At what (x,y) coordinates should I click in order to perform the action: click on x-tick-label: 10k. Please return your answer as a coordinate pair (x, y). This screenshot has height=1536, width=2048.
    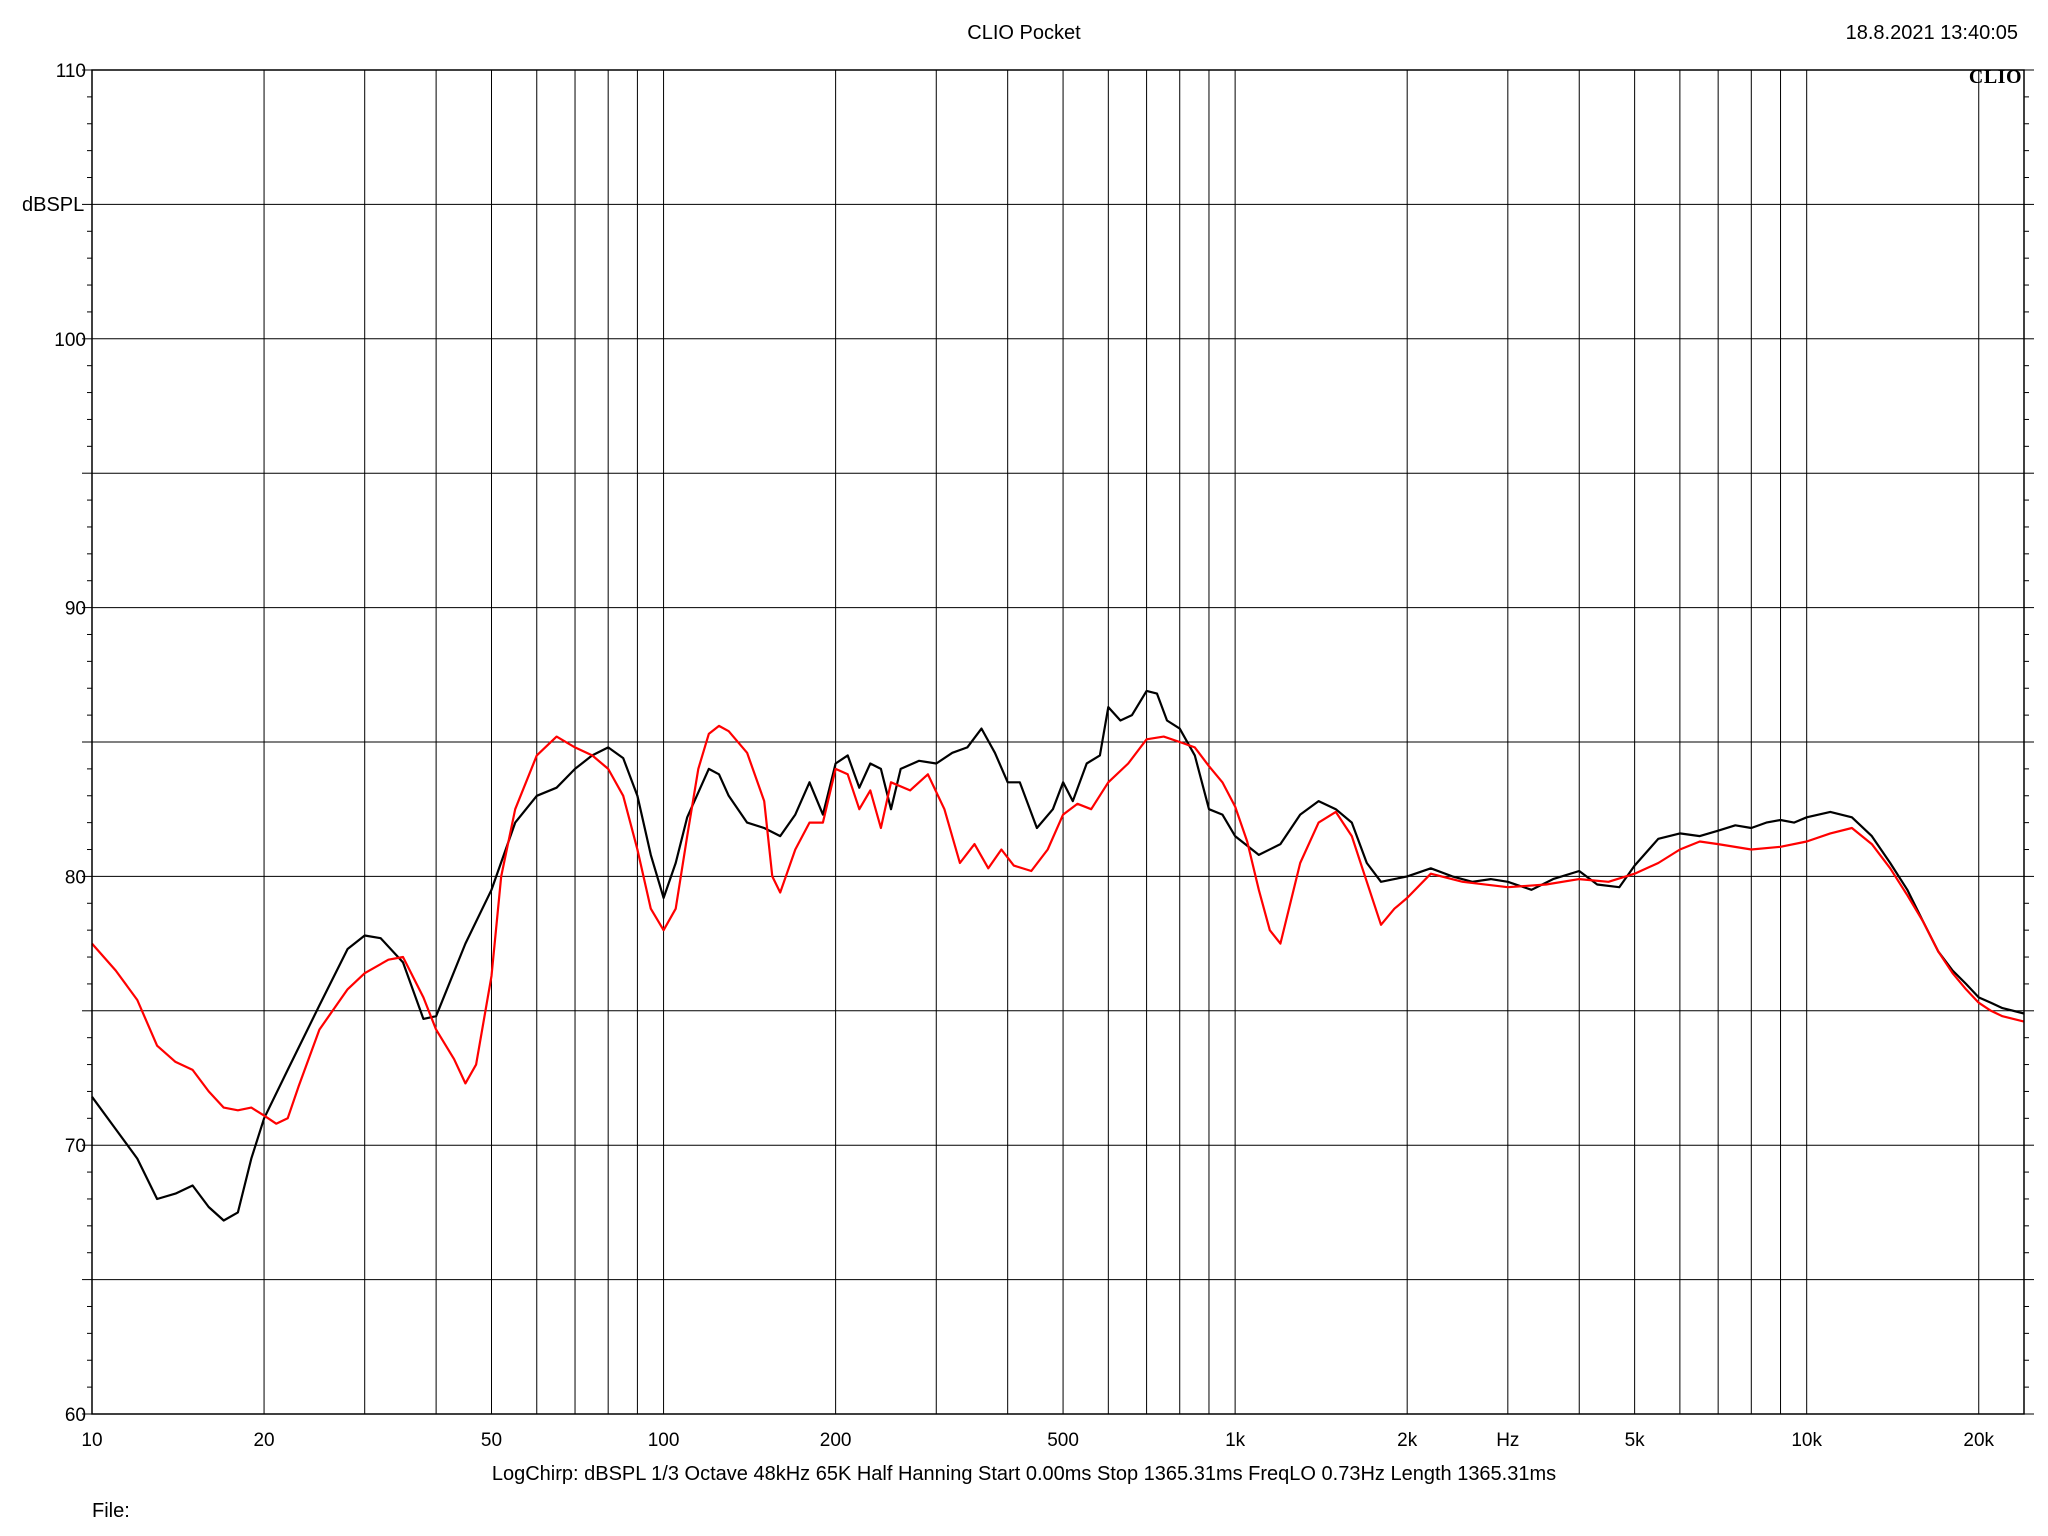
    Looking at the image, I should click on (1806, 1440).